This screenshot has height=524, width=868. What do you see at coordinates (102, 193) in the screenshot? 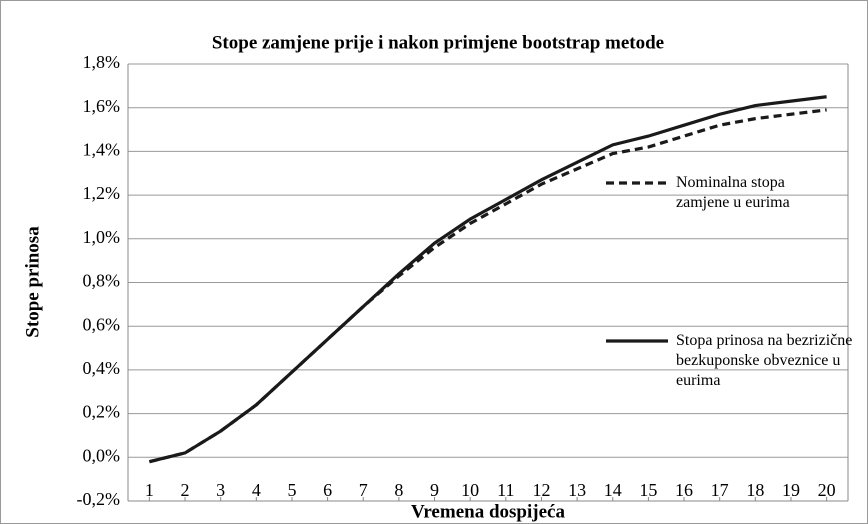
I see `y-tick-label: 1,2%` at bounding box center [102, 193].